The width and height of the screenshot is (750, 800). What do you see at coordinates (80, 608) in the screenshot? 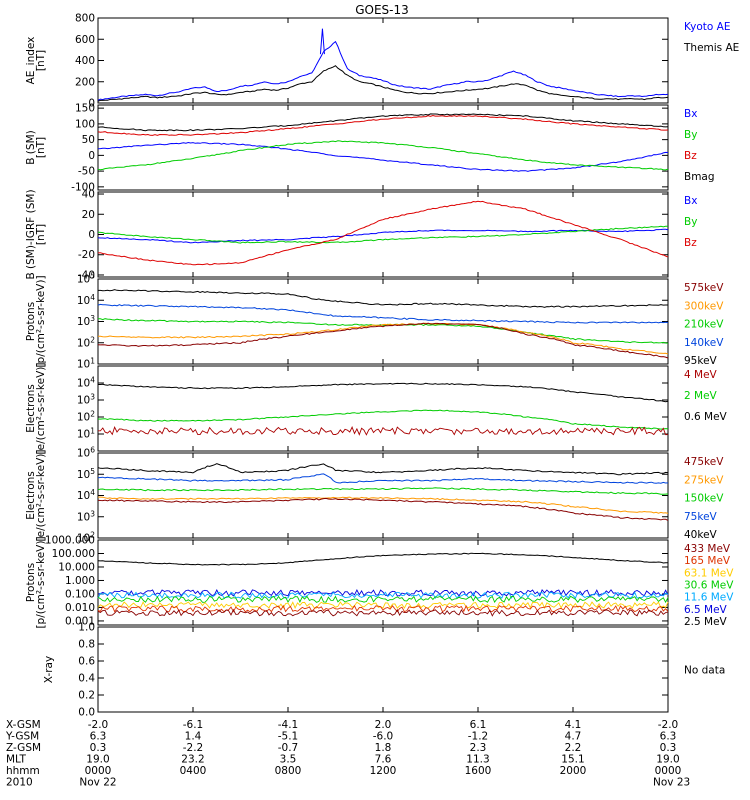
I see `y-tick-label: 0.010` at bounding box center [80, 608].